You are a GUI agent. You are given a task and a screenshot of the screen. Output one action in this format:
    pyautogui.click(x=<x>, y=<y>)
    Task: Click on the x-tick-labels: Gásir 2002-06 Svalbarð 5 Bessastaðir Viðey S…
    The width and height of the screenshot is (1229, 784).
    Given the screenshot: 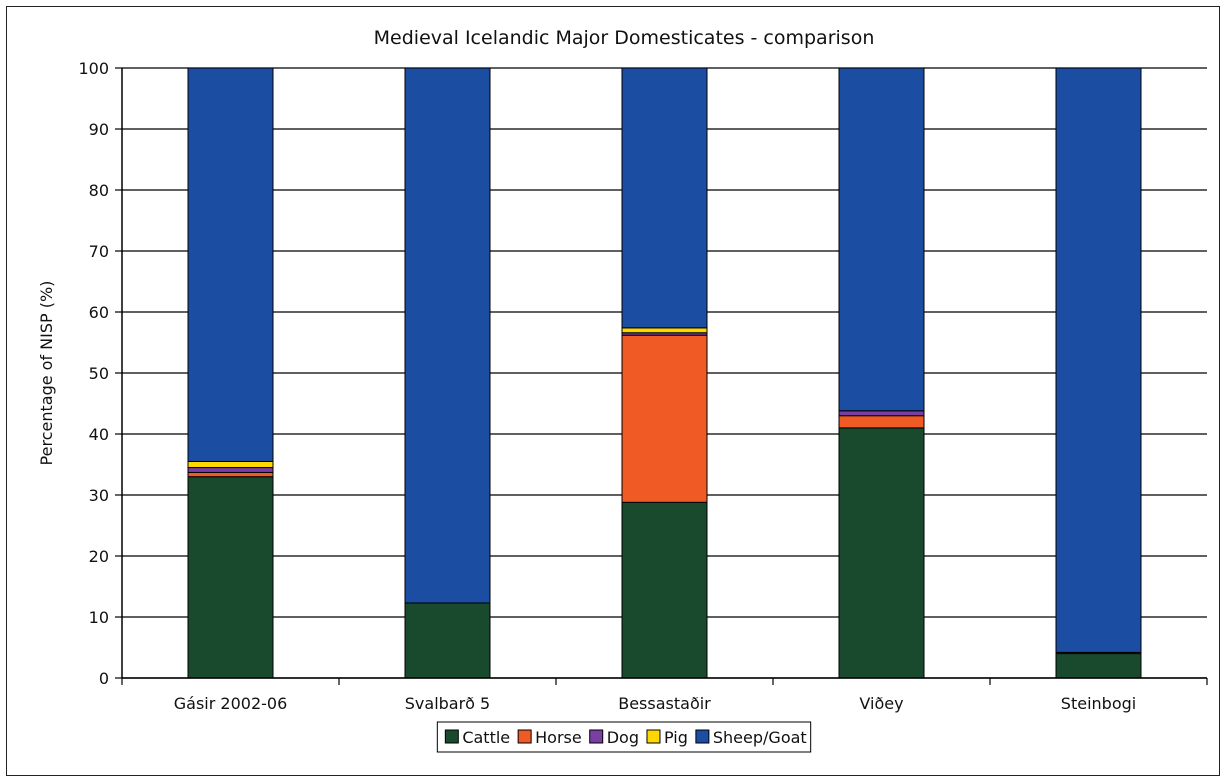 What is the action you would take?
    pyautogui.click(x=655, y=703)
    